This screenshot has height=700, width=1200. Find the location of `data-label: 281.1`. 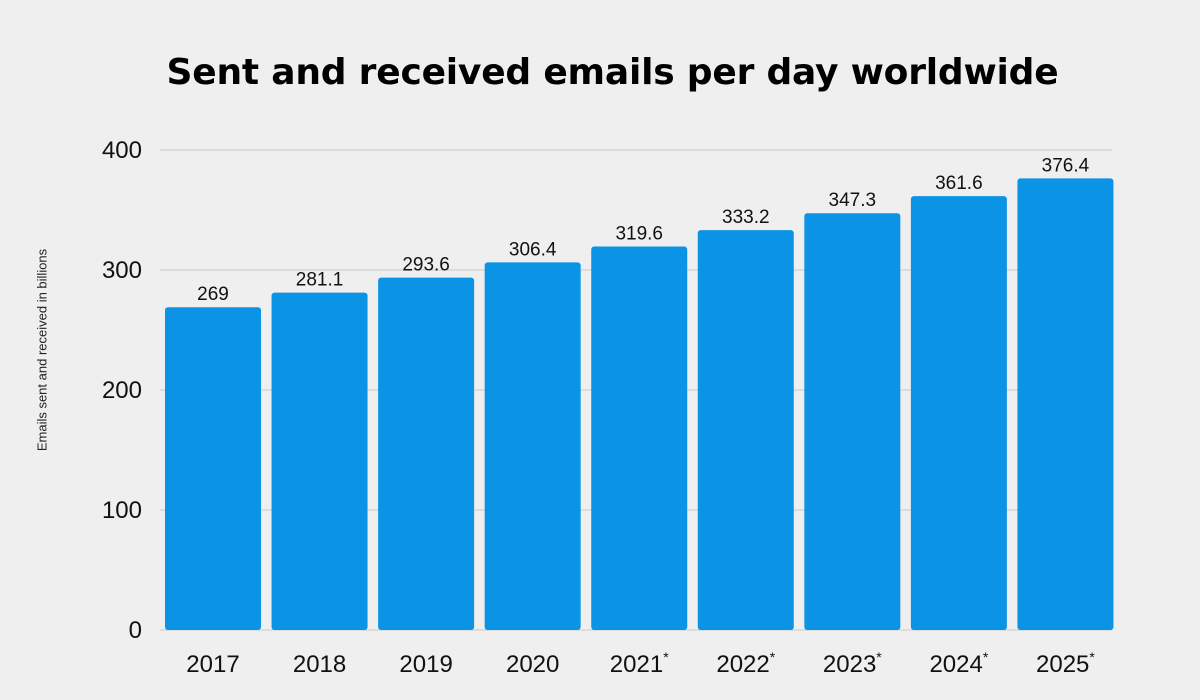

data-label: 281.1 is located at coordinates (320, 280).